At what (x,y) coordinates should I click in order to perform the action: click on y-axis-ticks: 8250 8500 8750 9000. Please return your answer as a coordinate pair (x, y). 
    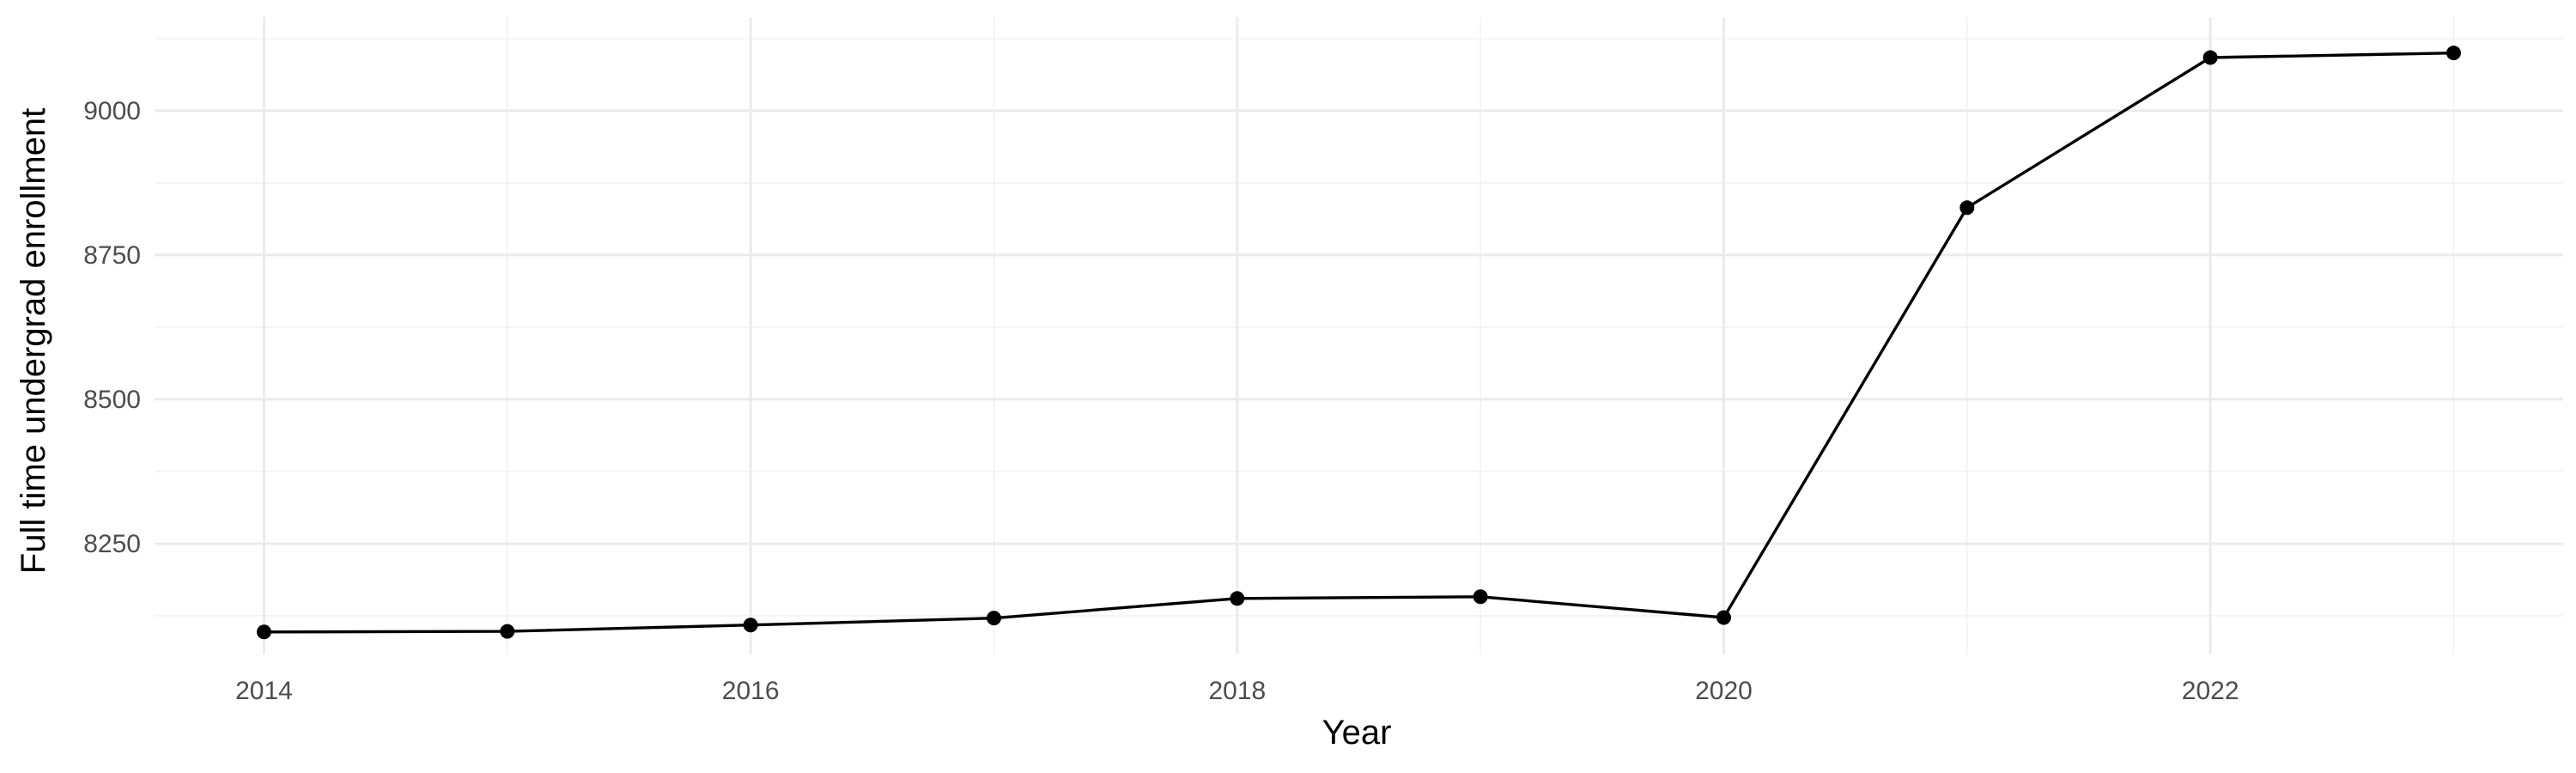
    Looking at the image, I should click on (112, 327).